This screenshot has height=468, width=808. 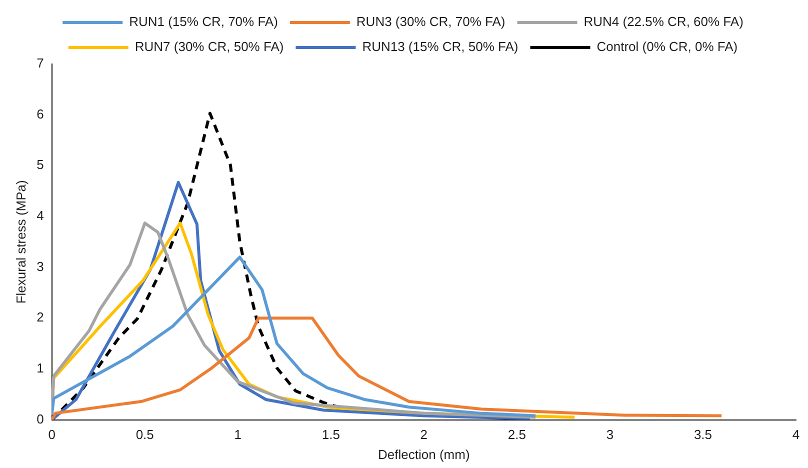 What do you see at coordinates (424, 454) in the screenshot?
I see `x-axis-title: Deflection (mm)` at bounding box center [424, 454].